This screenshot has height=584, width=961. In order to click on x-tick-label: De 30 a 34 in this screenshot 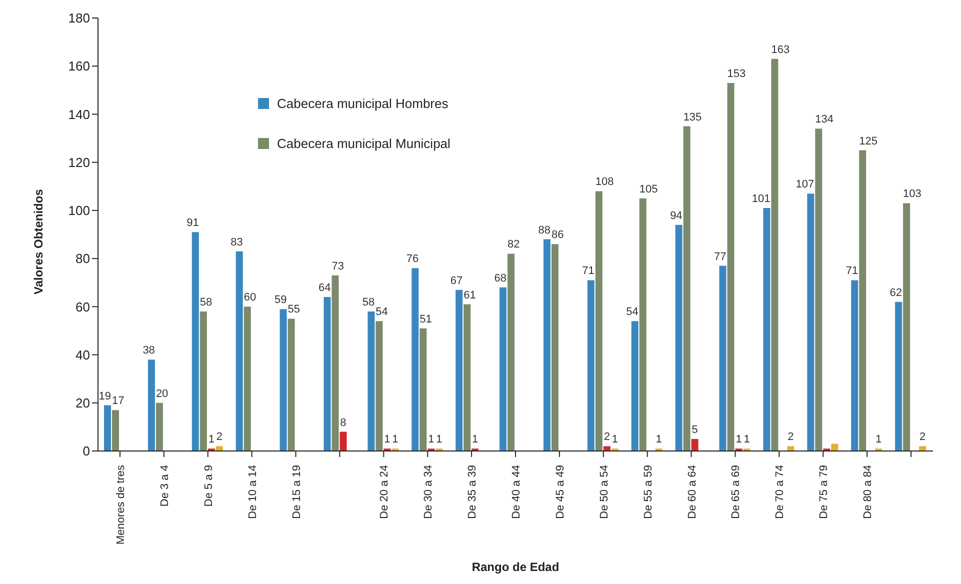, I will do `click(428, 492)`.